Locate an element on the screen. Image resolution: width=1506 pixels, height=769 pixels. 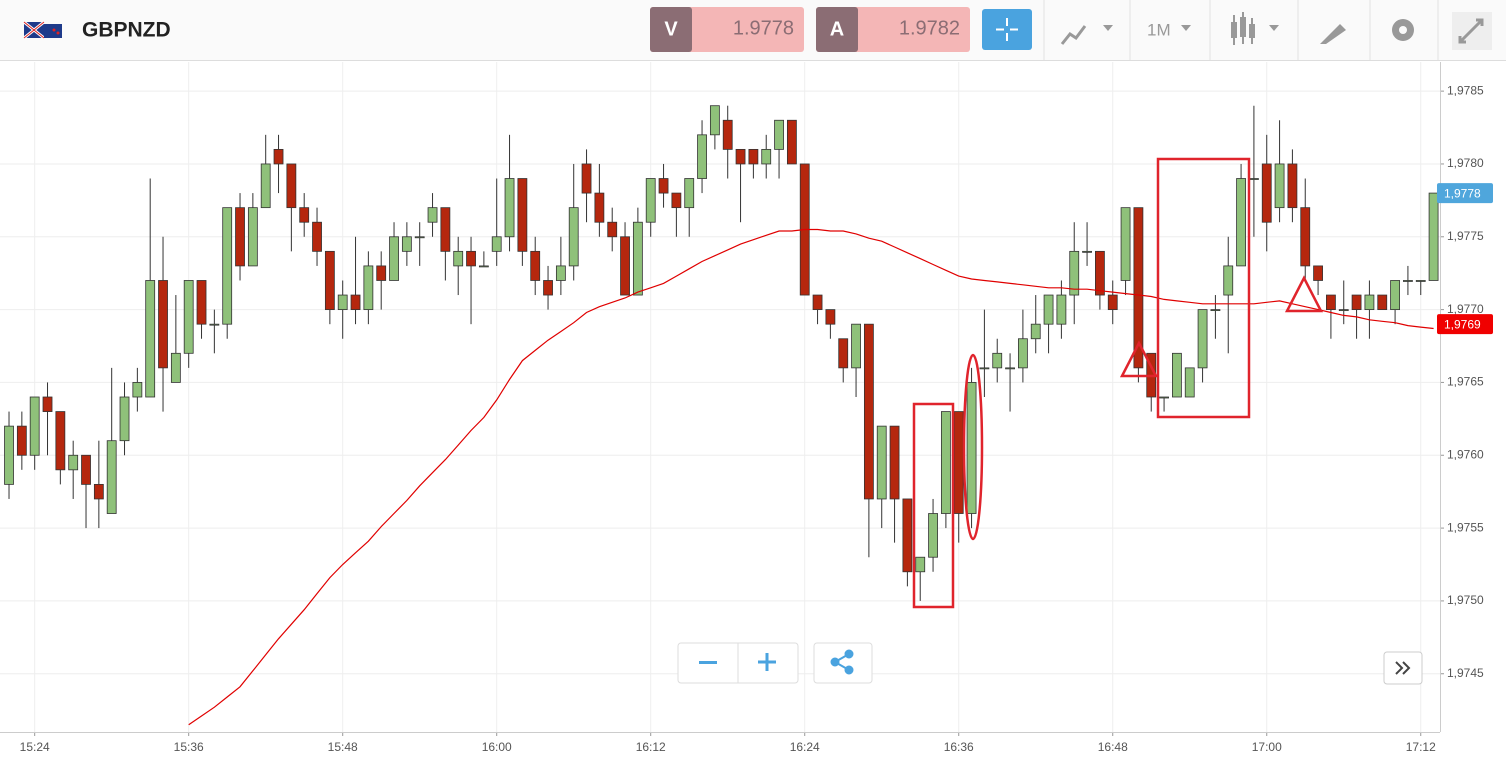
annotation-ellipse is located at coordinates (973, 447).